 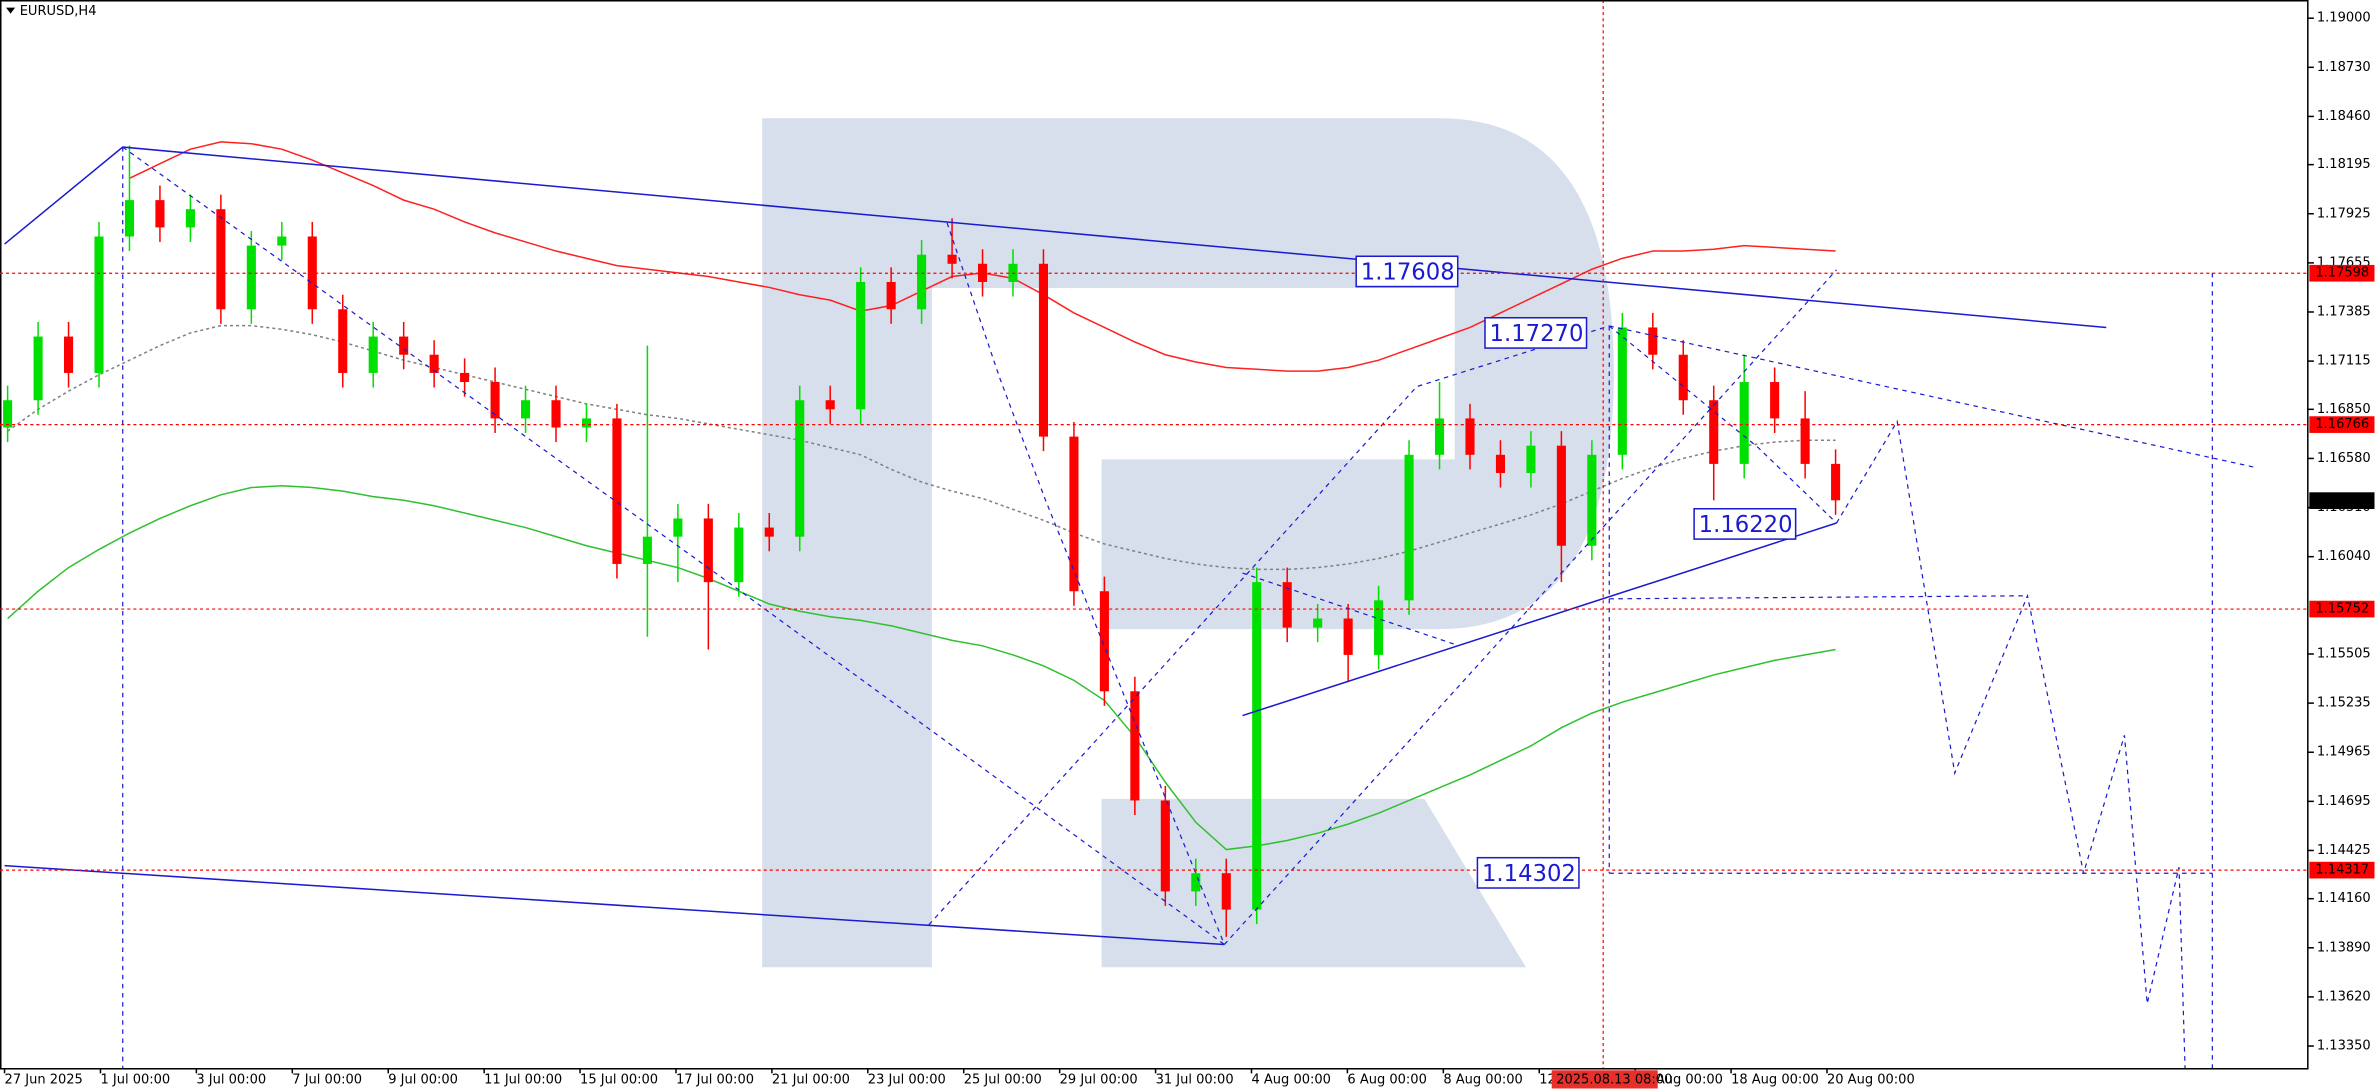 I want to click on y-tick-label: 1.18730, so click(x=2344, y=67).